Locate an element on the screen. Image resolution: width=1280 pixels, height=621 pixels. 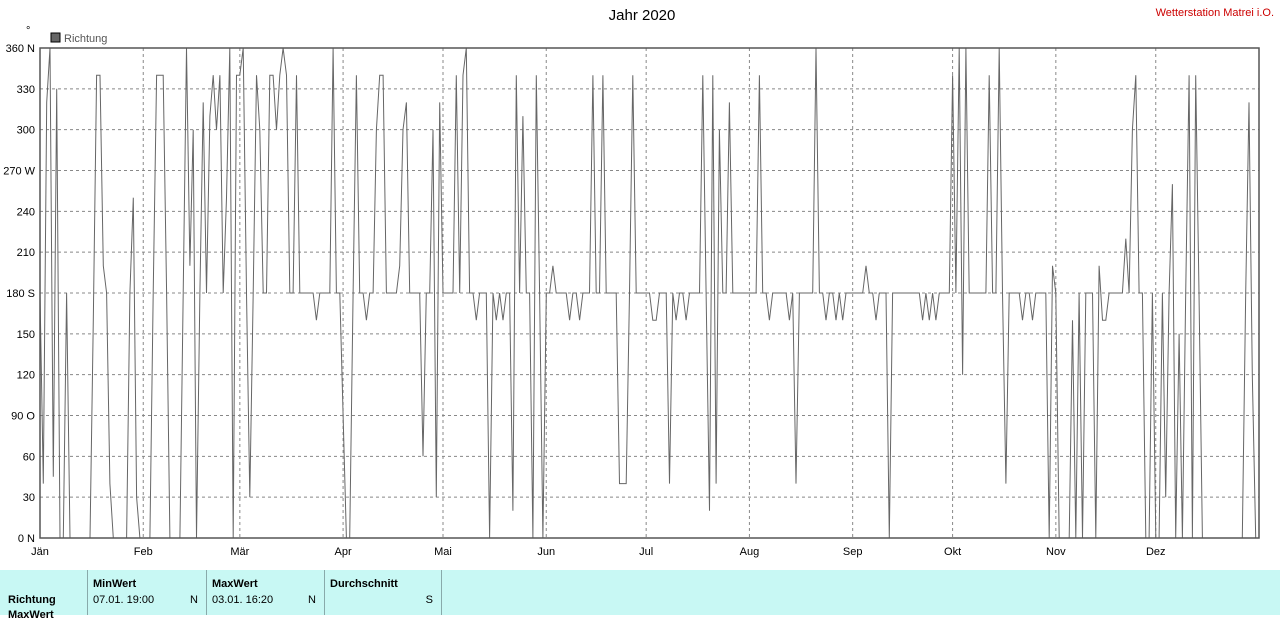
x-tick-label: Aug is located at coordinates (750, 552).